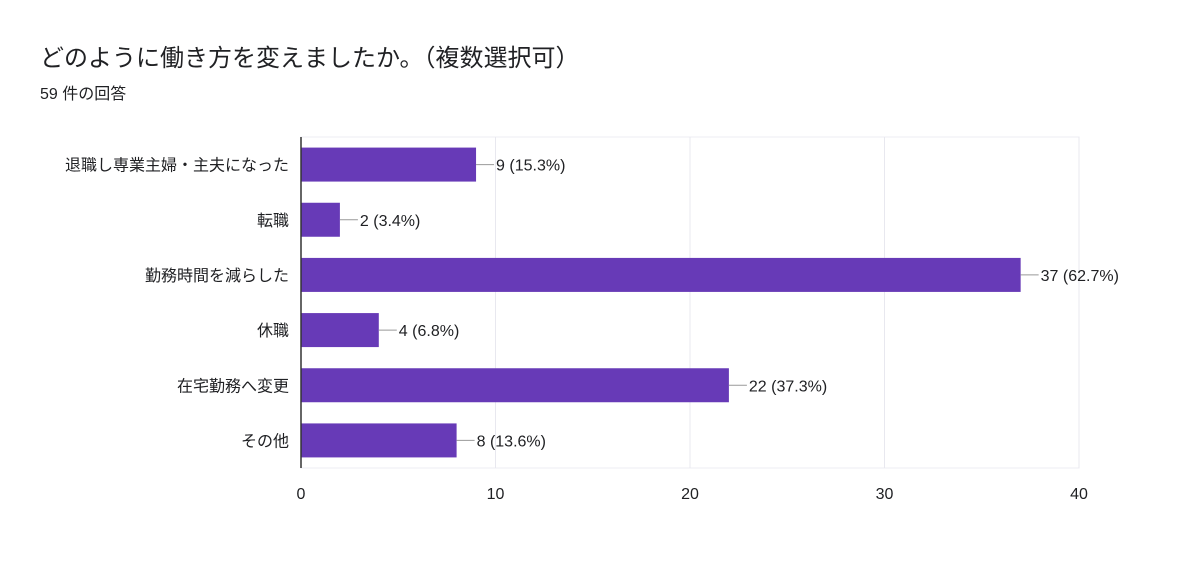 The height and width of the screenshot is (568, 1200). Describe the element at coordinates (233, 386) in the screenshot. I see `category-label: 在宅勤務へ変更` at that location.